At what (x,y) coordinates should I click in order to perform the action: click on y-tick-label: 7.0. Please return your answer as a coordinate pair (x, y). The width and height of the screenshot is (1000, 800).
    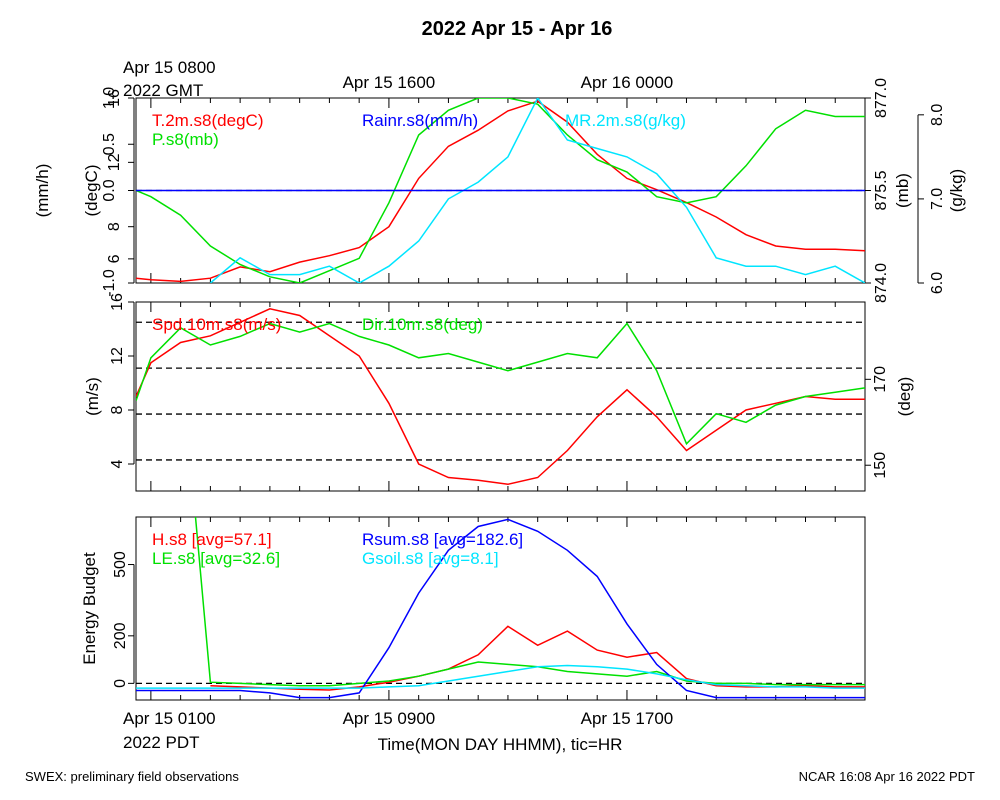
    Looking at the image, I should click on (937, 199).